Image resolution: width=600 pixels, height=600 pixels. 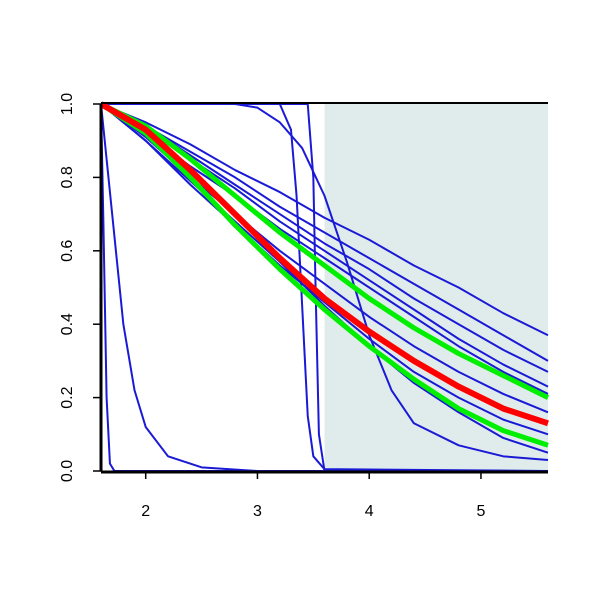 What do you see at coordinates (369, 511) in the screenshot?
I see `x-tick-label: 4` at bounding box center [369, 511].